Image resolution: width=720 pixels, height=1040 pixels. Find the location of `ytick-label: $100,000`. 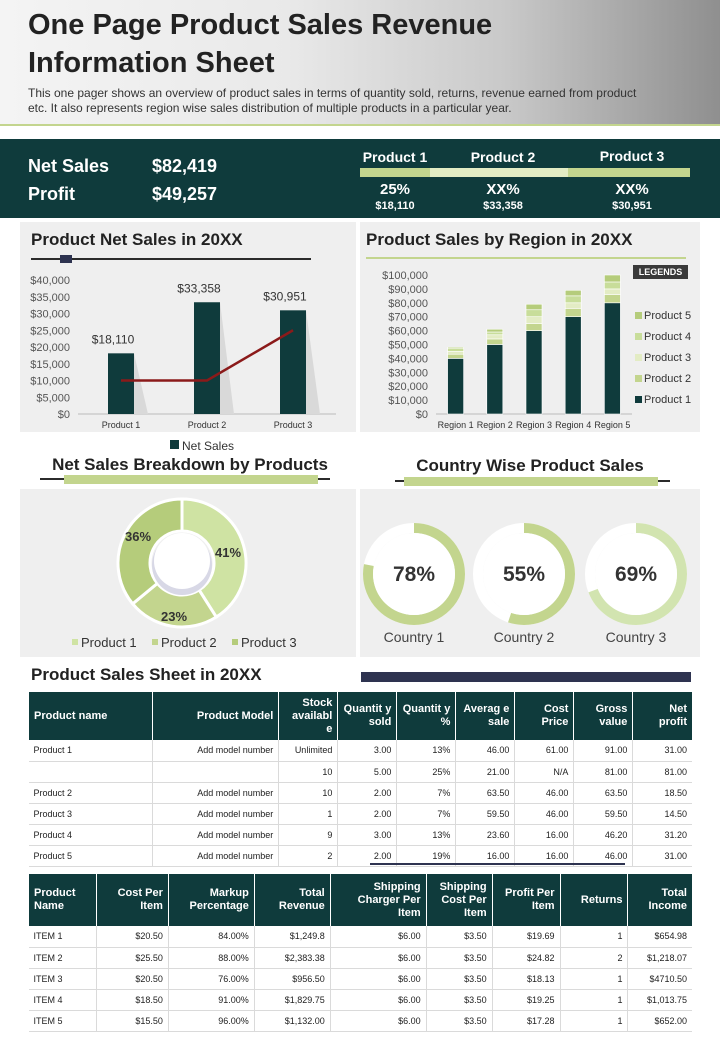

ytick-label: $100,000 is located at coordinates (405, 276).